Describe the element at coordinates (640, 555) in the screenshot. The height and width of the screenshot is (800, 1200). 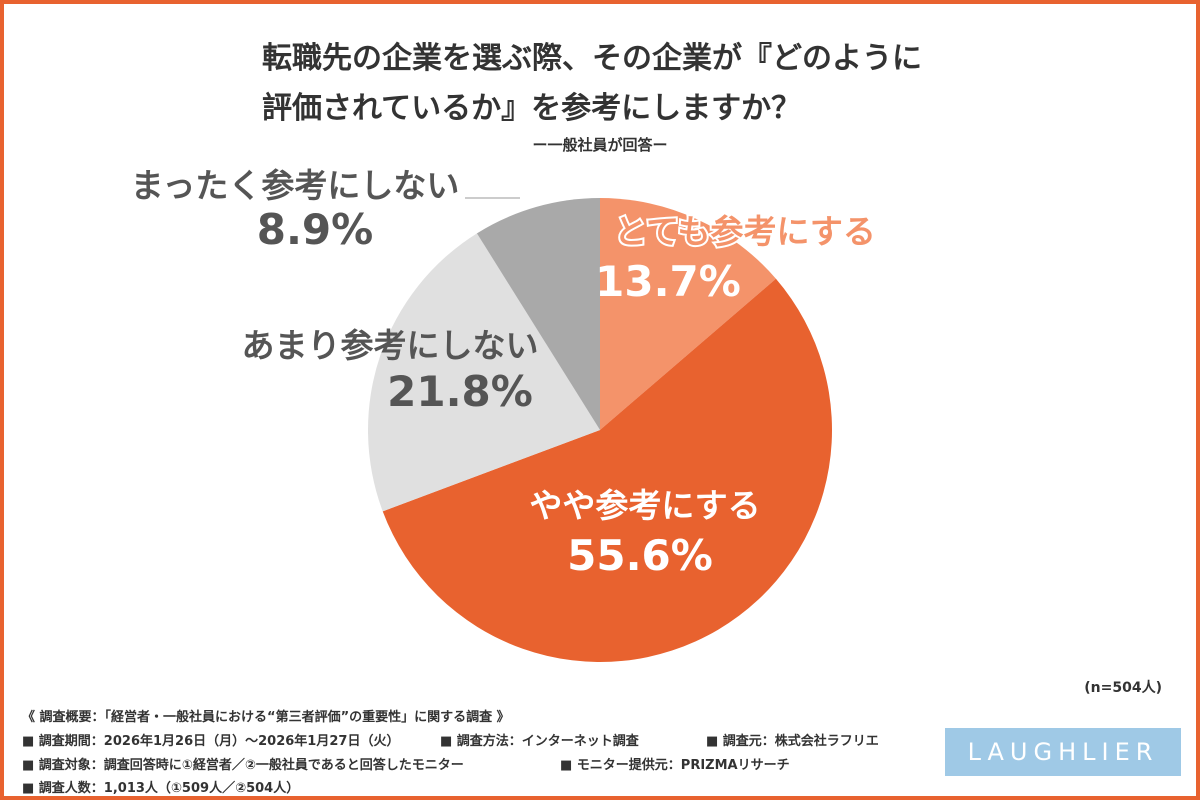
I see `value-label: 55.6%` at that location.